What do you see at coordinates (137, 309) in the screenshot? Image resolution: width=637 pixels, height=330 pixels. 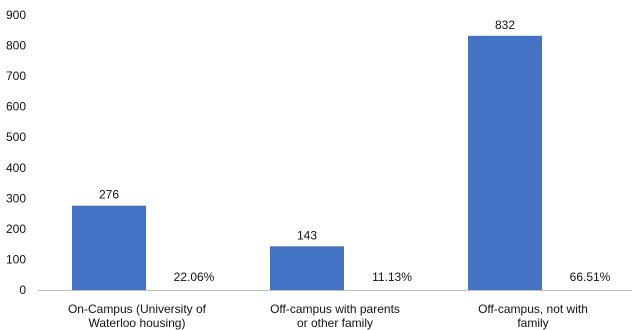 I see `x-category-label: On-Campus (University of` at bounding box center [137, 309].